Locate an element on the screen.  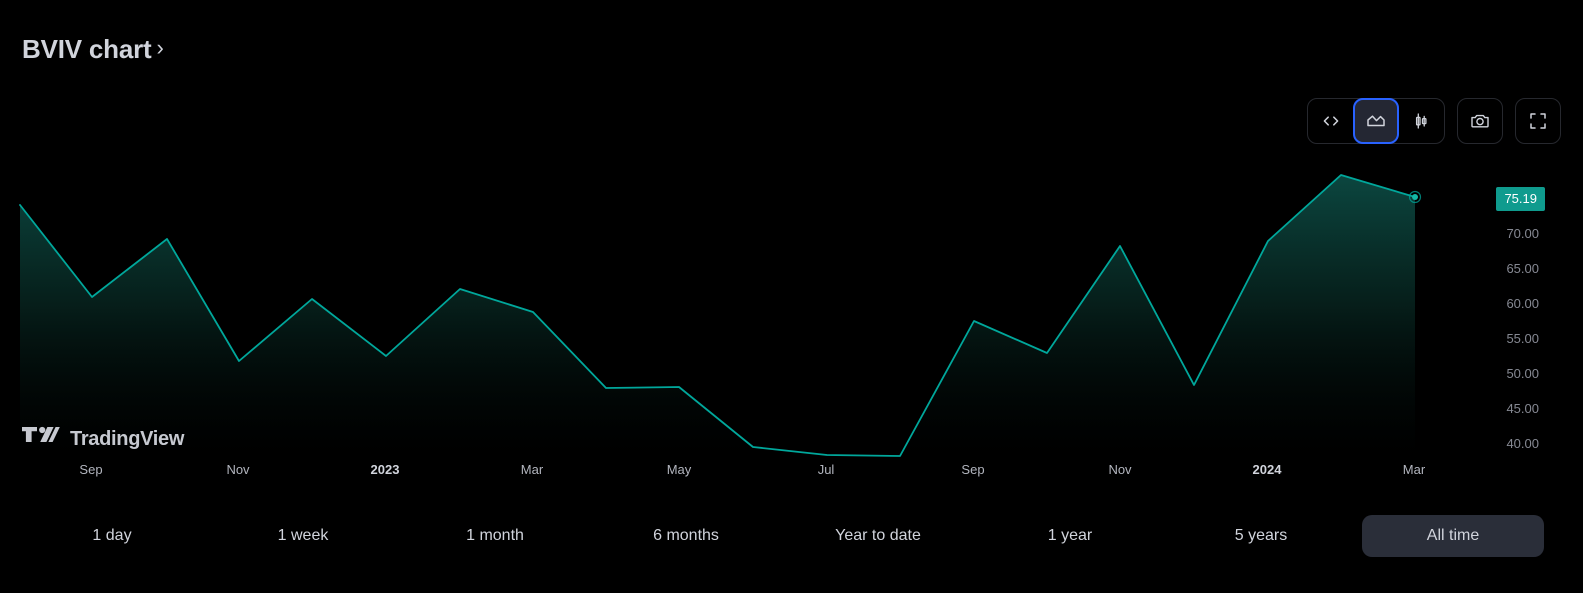
chart-header: BVIV chart › is located at coordinates (93, 49).